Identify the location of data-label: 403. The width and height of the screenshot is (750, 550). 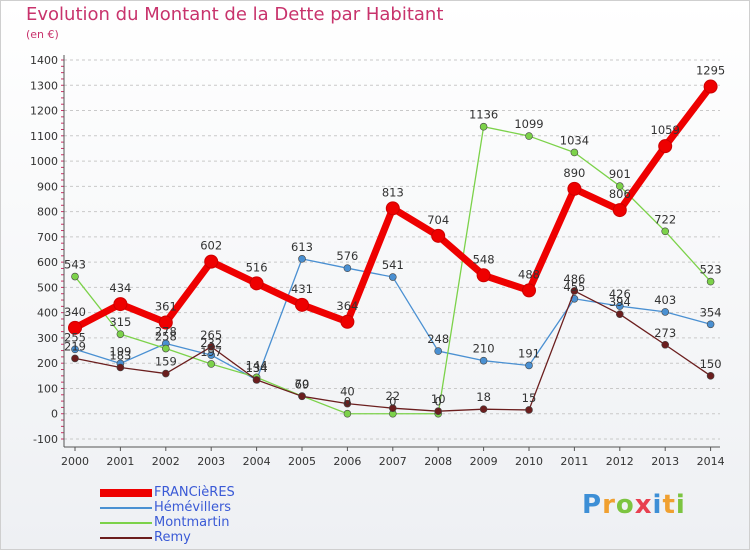
(665, 300).